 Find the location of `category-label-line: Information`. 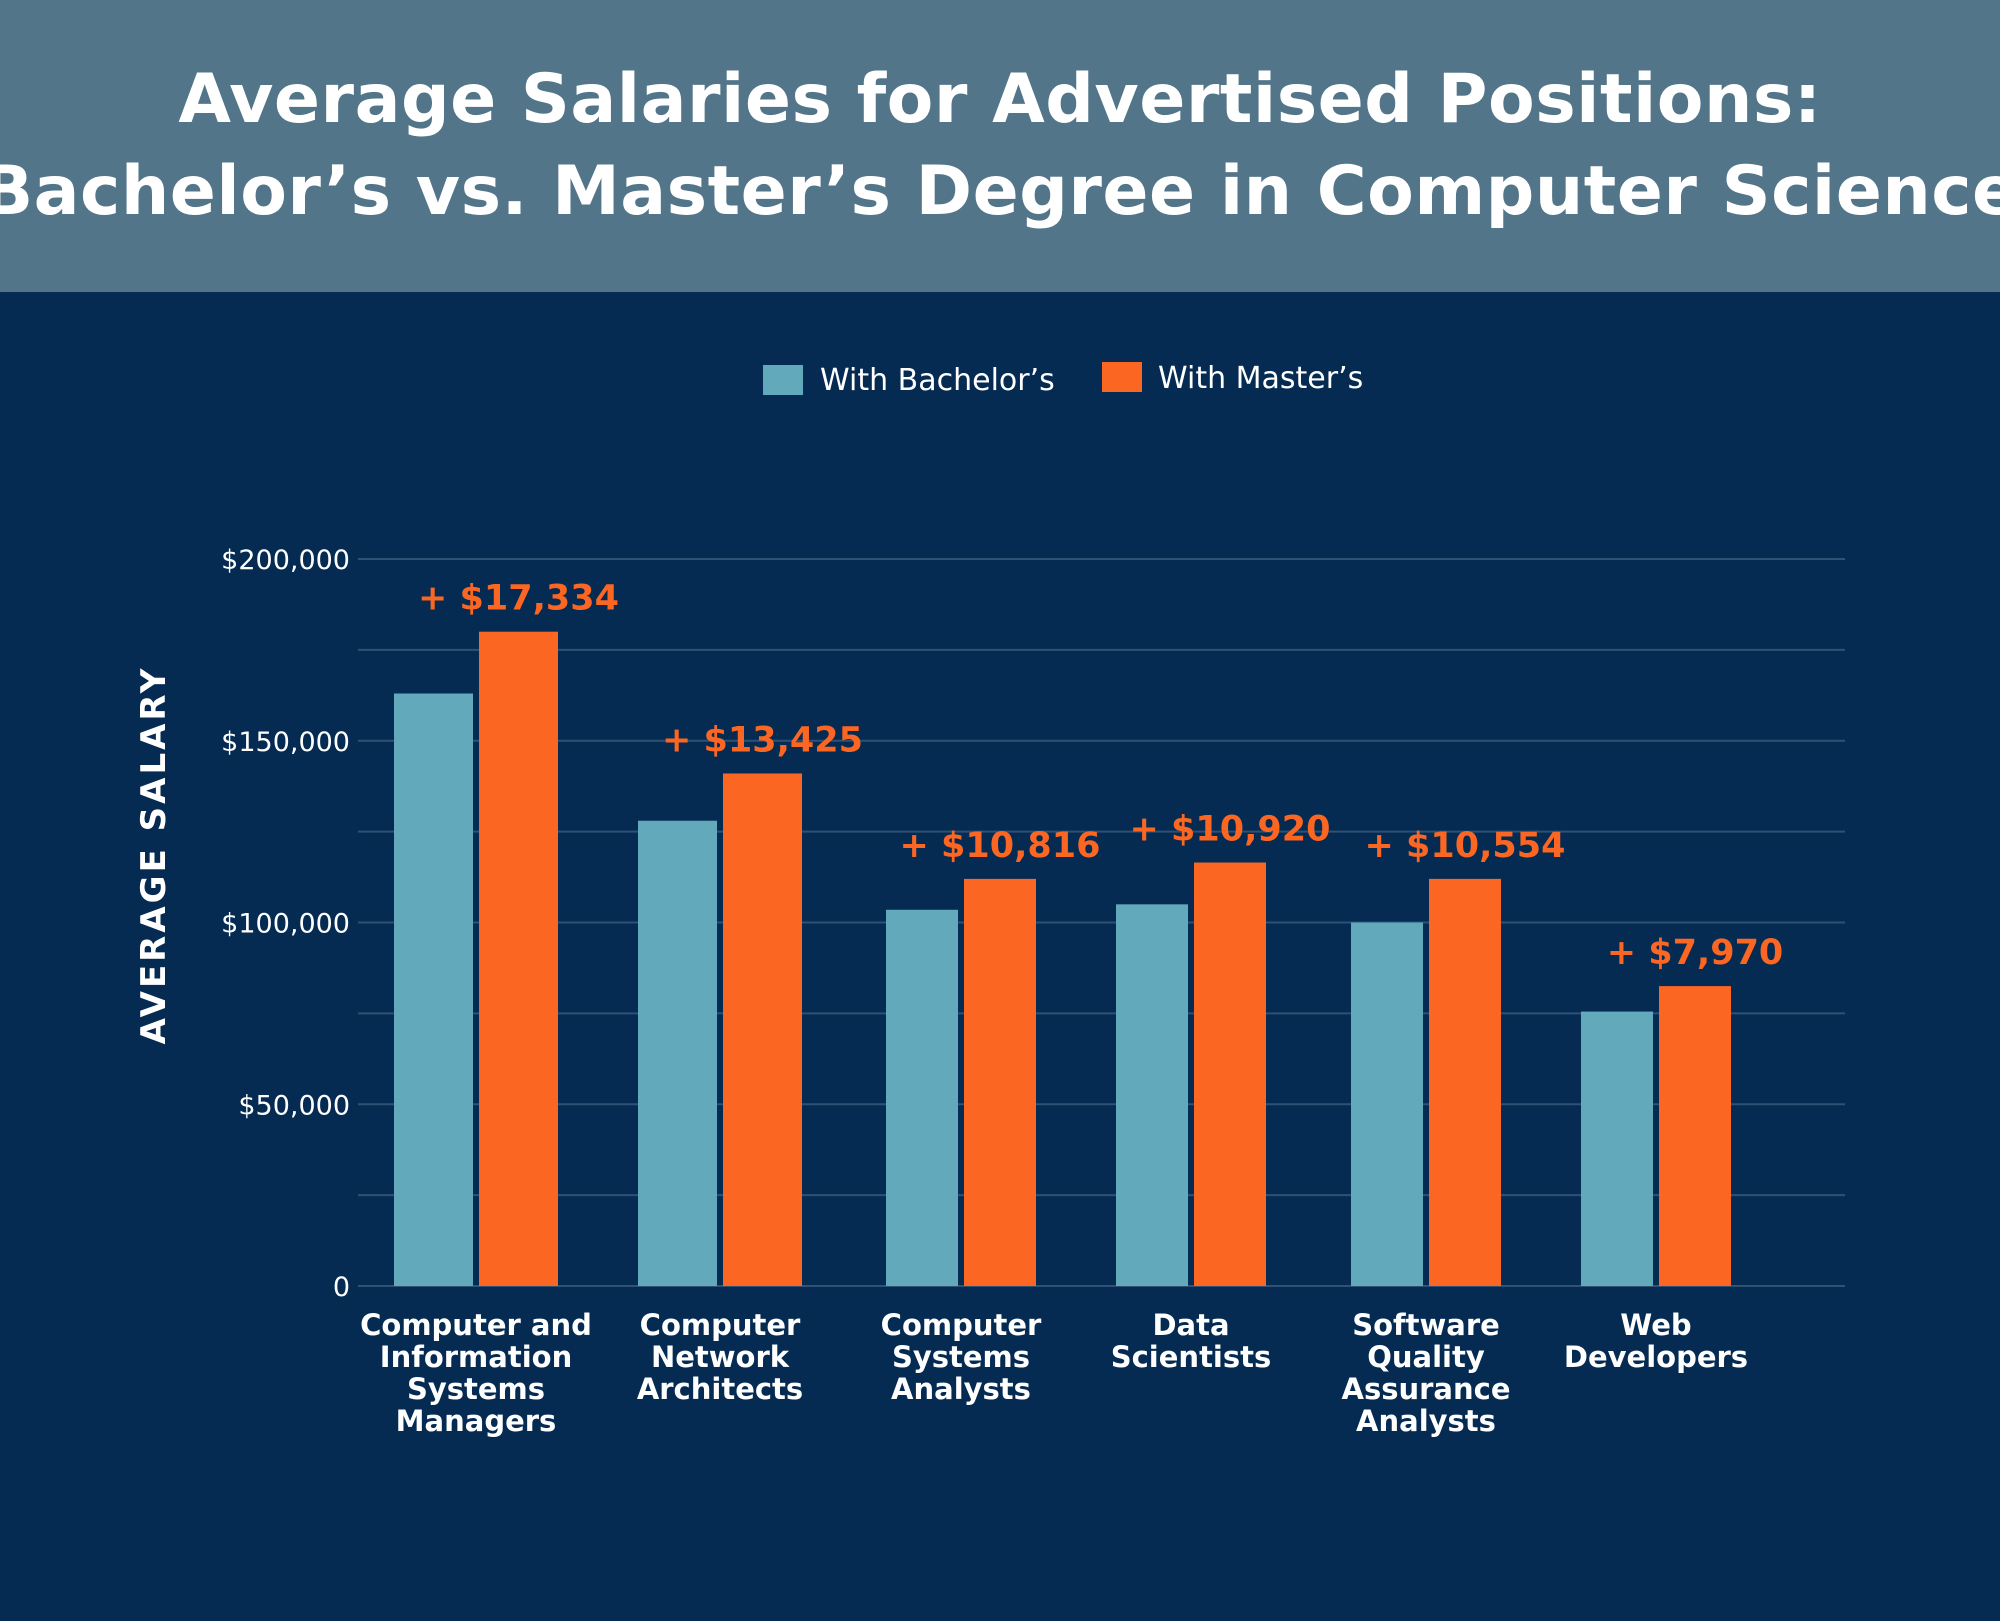

category-label-line: Information is located at coordinates (476, 1357).